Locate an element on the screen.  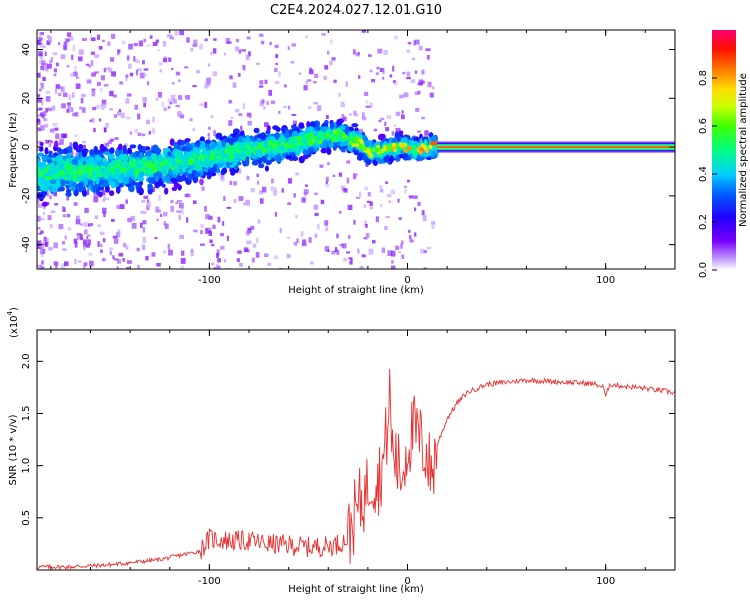
spectrogram-ytick-label: -20 is located at coordinates (26, 196).